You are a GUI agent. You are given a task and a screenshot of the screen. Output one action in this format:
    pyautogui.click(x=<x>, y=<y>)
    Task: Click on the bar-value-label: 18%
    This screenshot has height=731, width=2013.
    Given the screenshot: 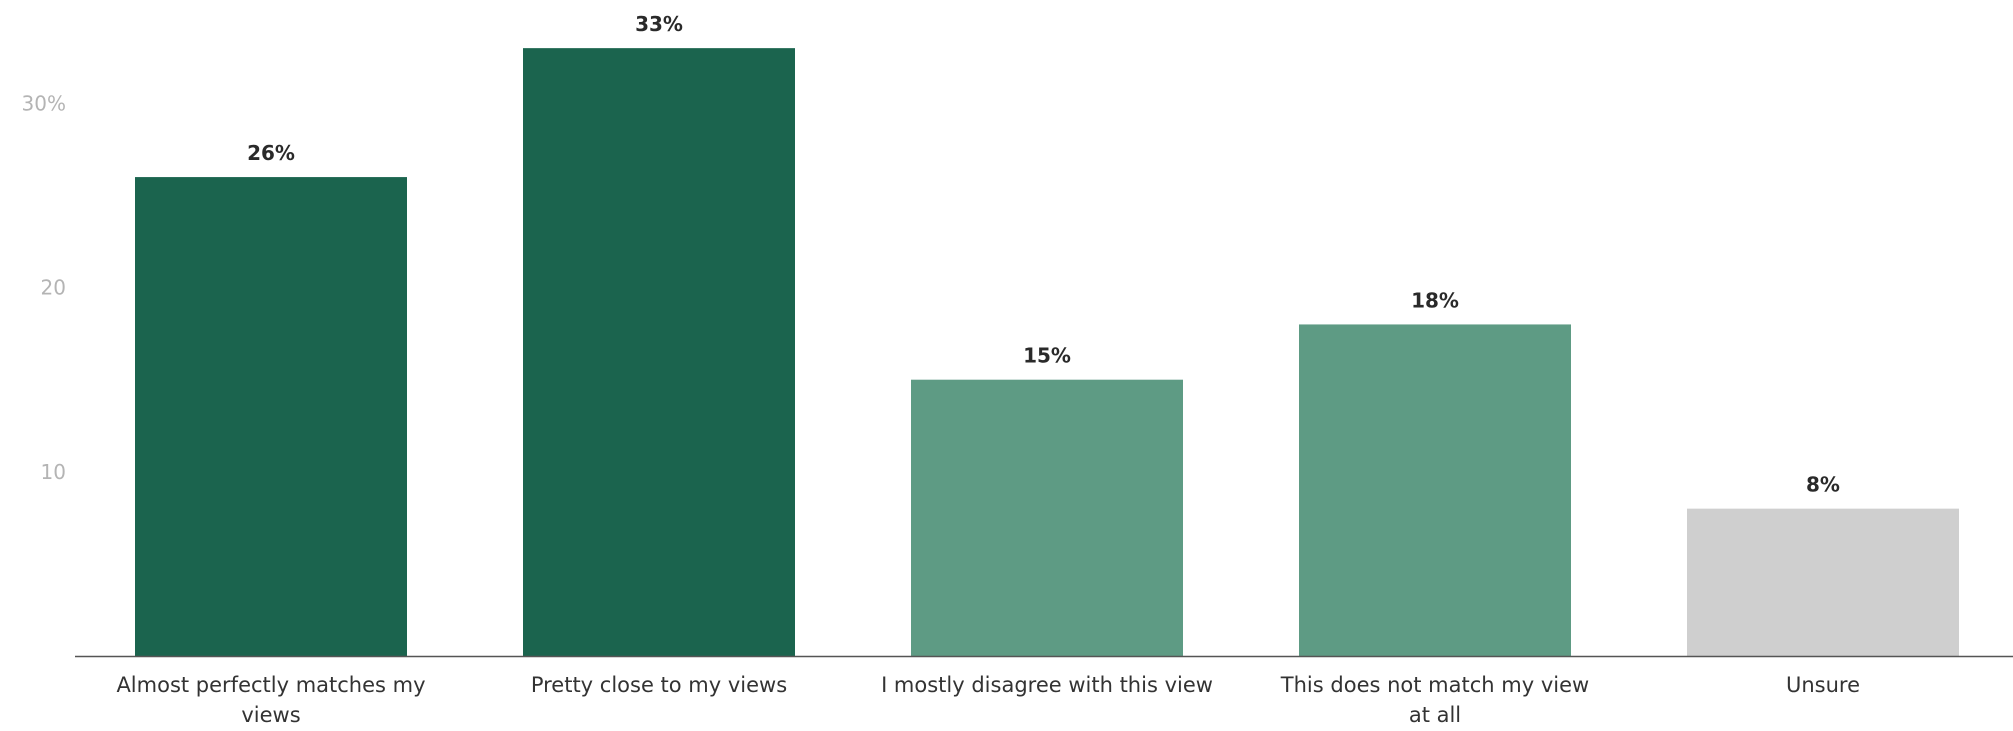 What is the action you would take?
    pyautogui.click(x=1435, y=300)
    